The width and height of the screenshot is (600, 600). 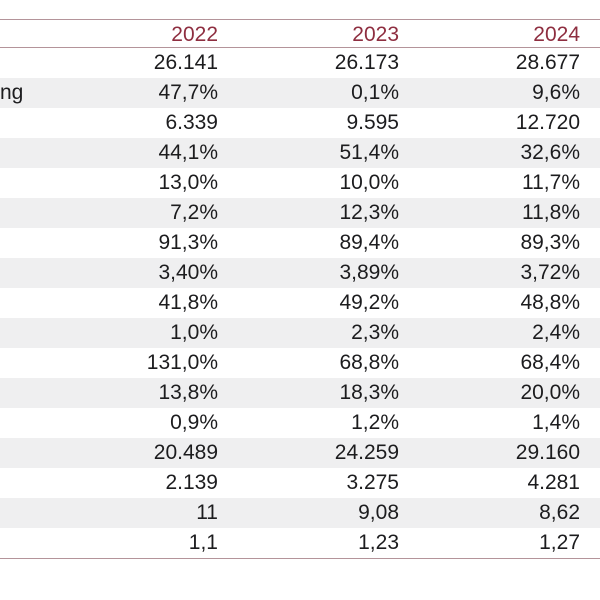 I want to click on header-year-2023: 2023, so click(x=375, y=34).